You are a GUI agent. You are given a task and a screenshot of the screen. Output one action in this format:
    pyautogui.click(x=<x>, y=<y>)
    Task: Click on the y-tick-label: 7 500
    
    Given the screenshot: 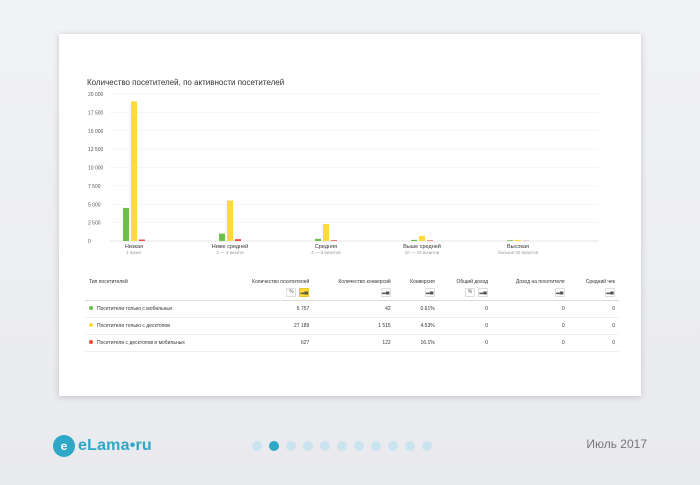 What is the action you would take?
    pyautogui.click(x=94, y=187)
    